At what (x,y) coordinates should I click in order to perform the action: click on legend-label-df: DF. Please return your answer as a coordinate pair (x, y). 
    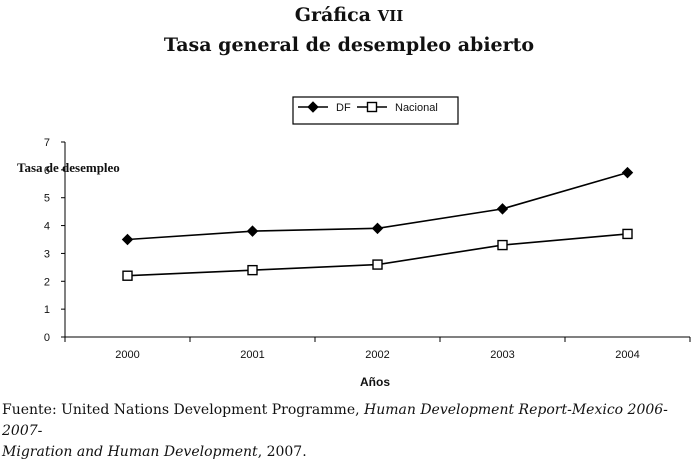
    Looking at the image, I should click on (343, 108).